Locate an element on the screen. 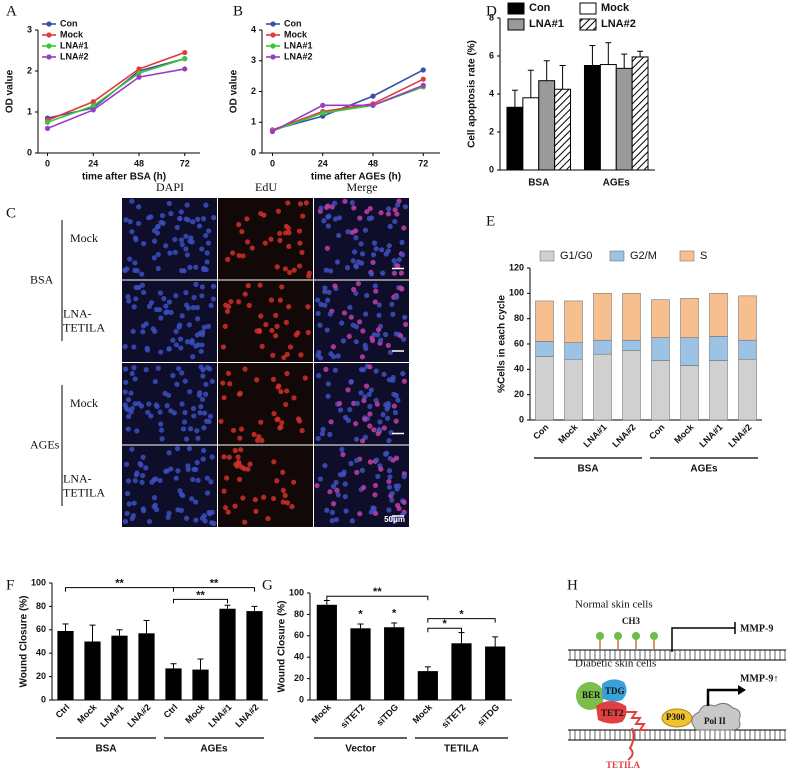 This screenshot has width=788, height=773. y-tick-label: 20 is located at coordinates (41, 676).